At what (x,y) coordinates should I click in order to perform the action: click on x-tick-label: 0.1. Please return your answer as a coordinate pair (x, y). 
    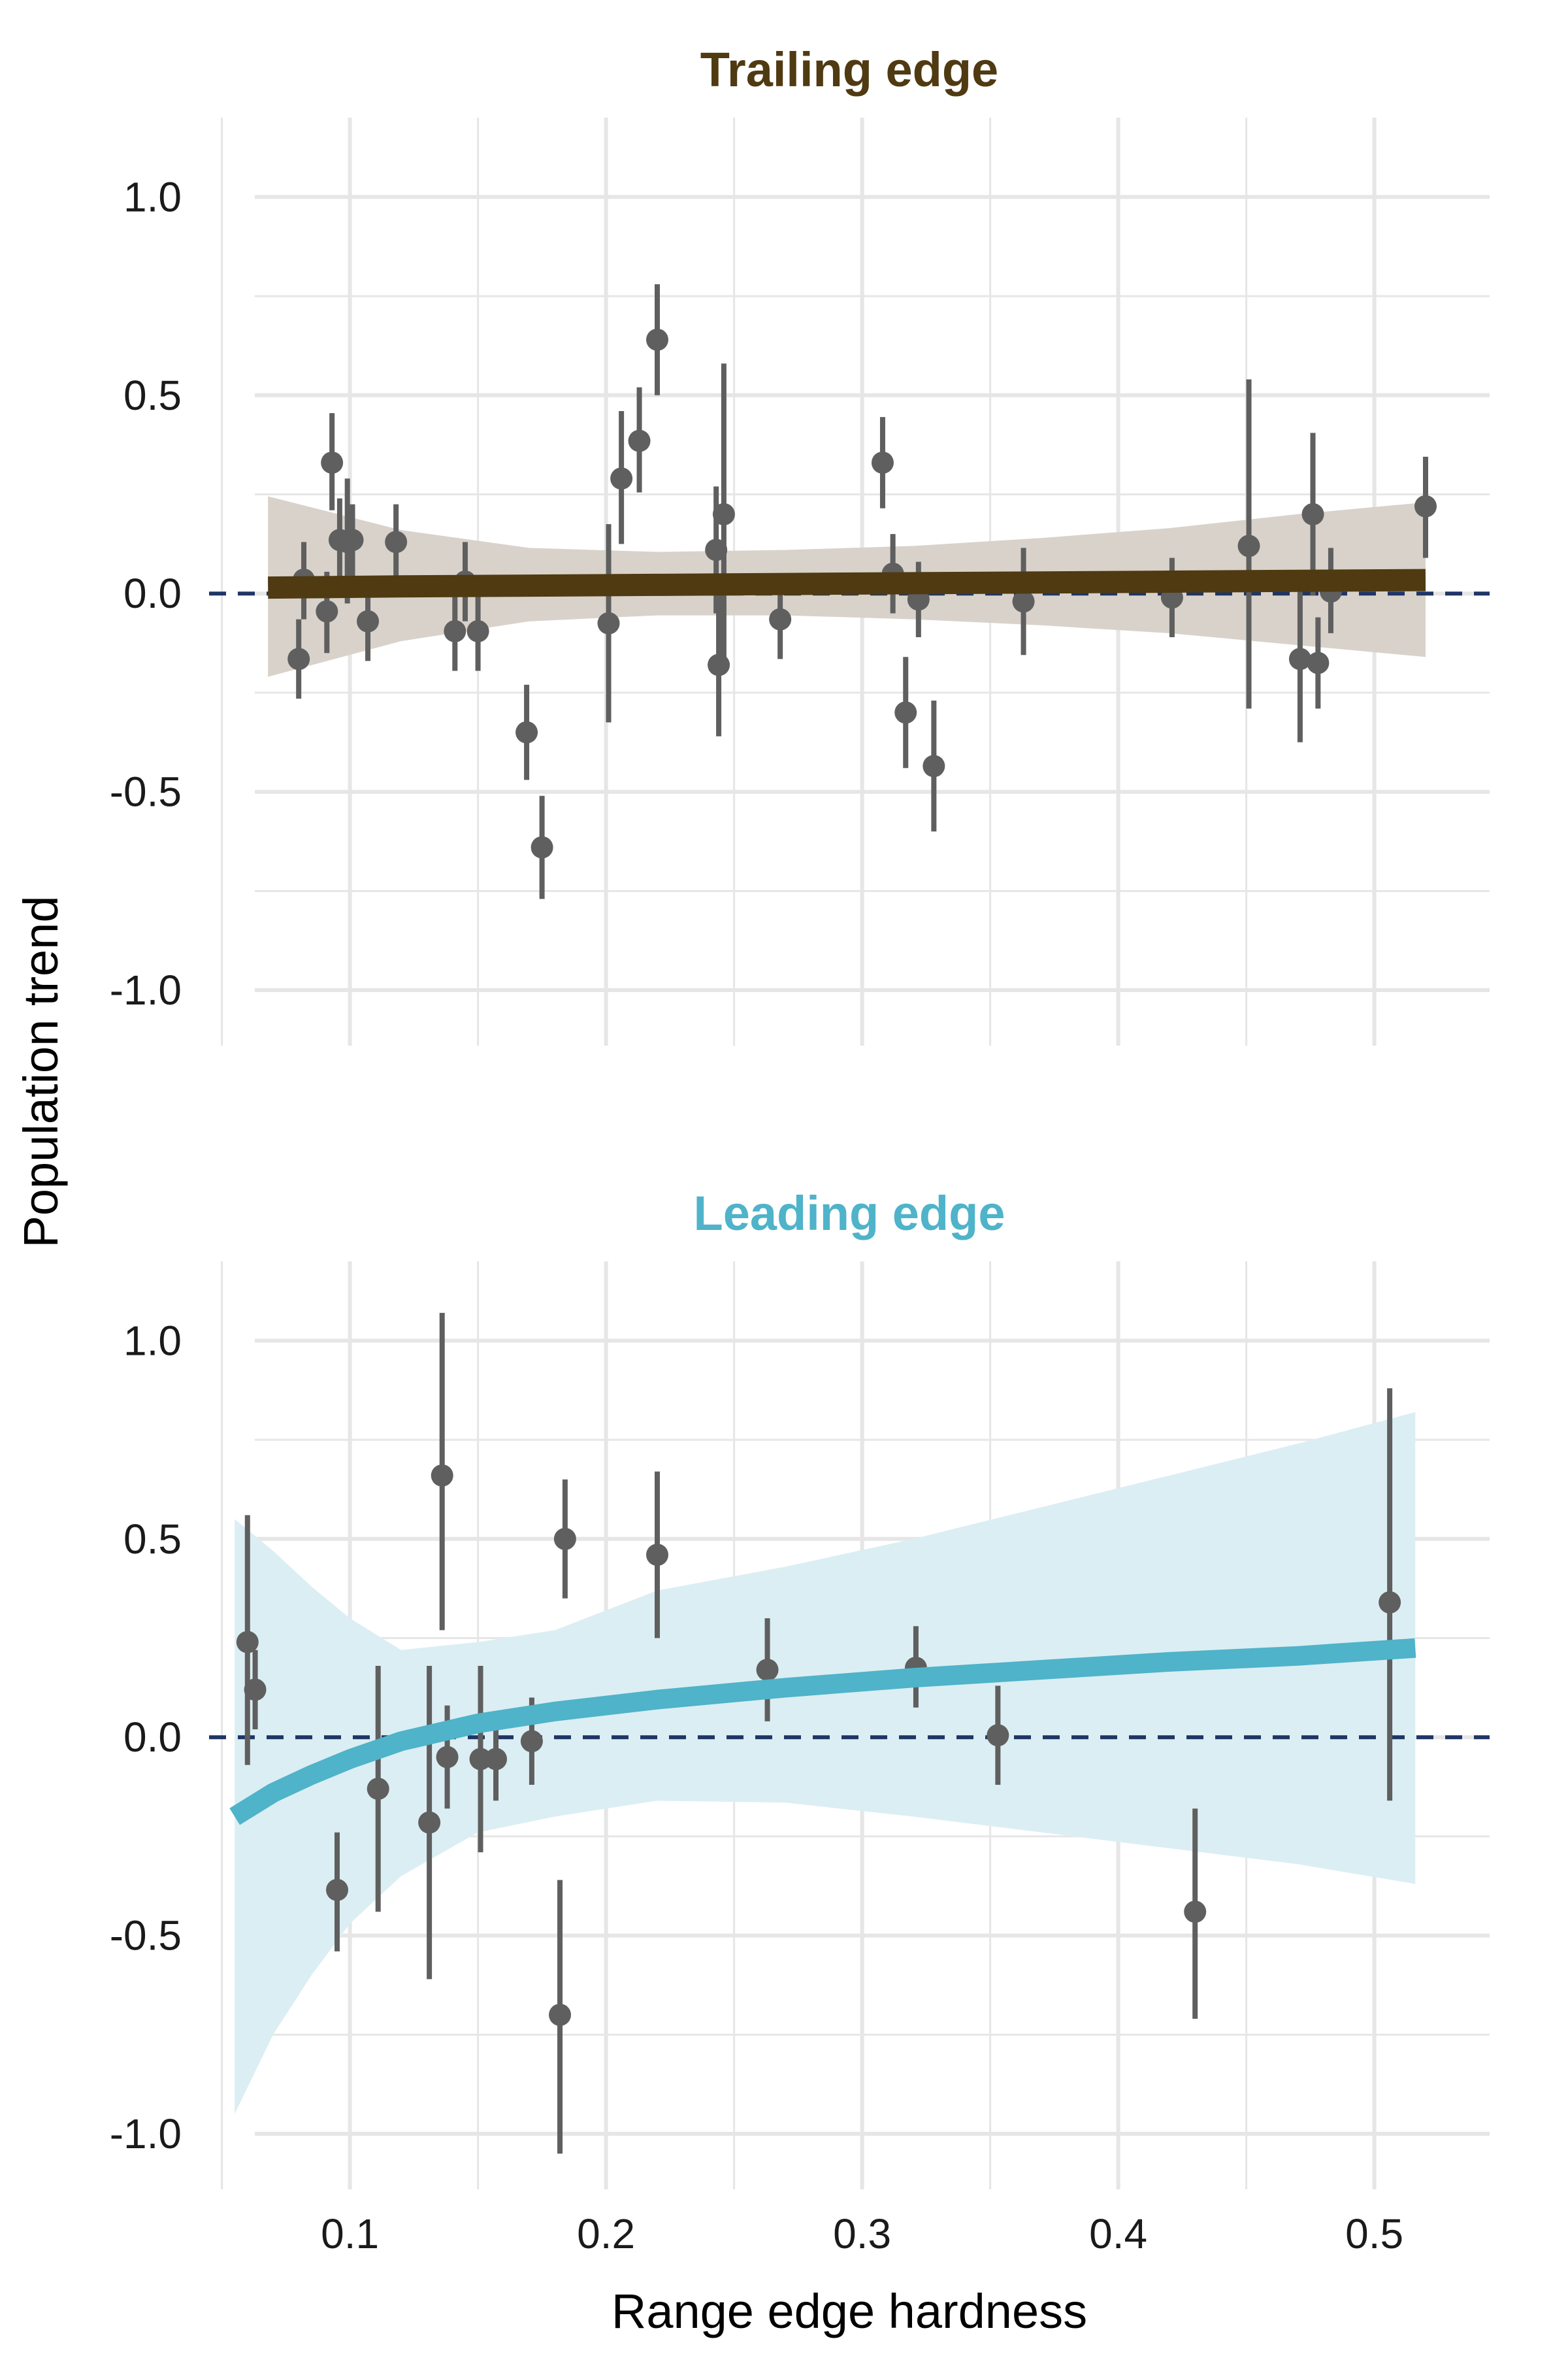
    Looking at the image, I should click on (350, 2233).